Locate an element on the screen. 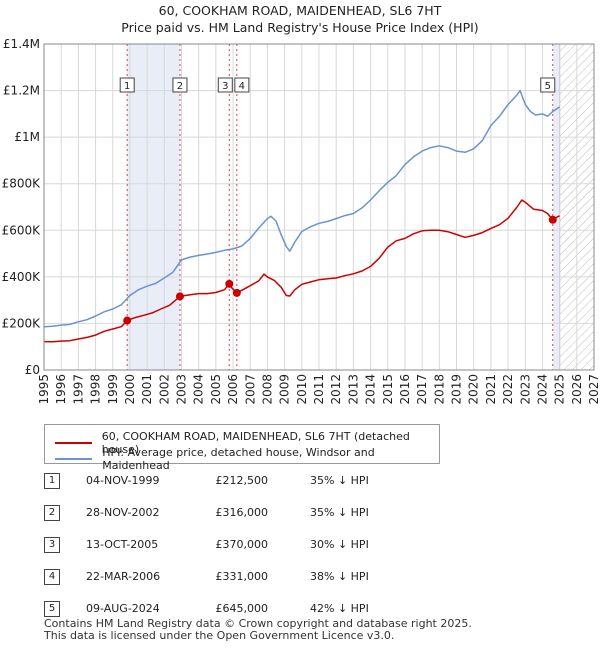  sale-price: £212,500 is located at coordinates (242, 480).